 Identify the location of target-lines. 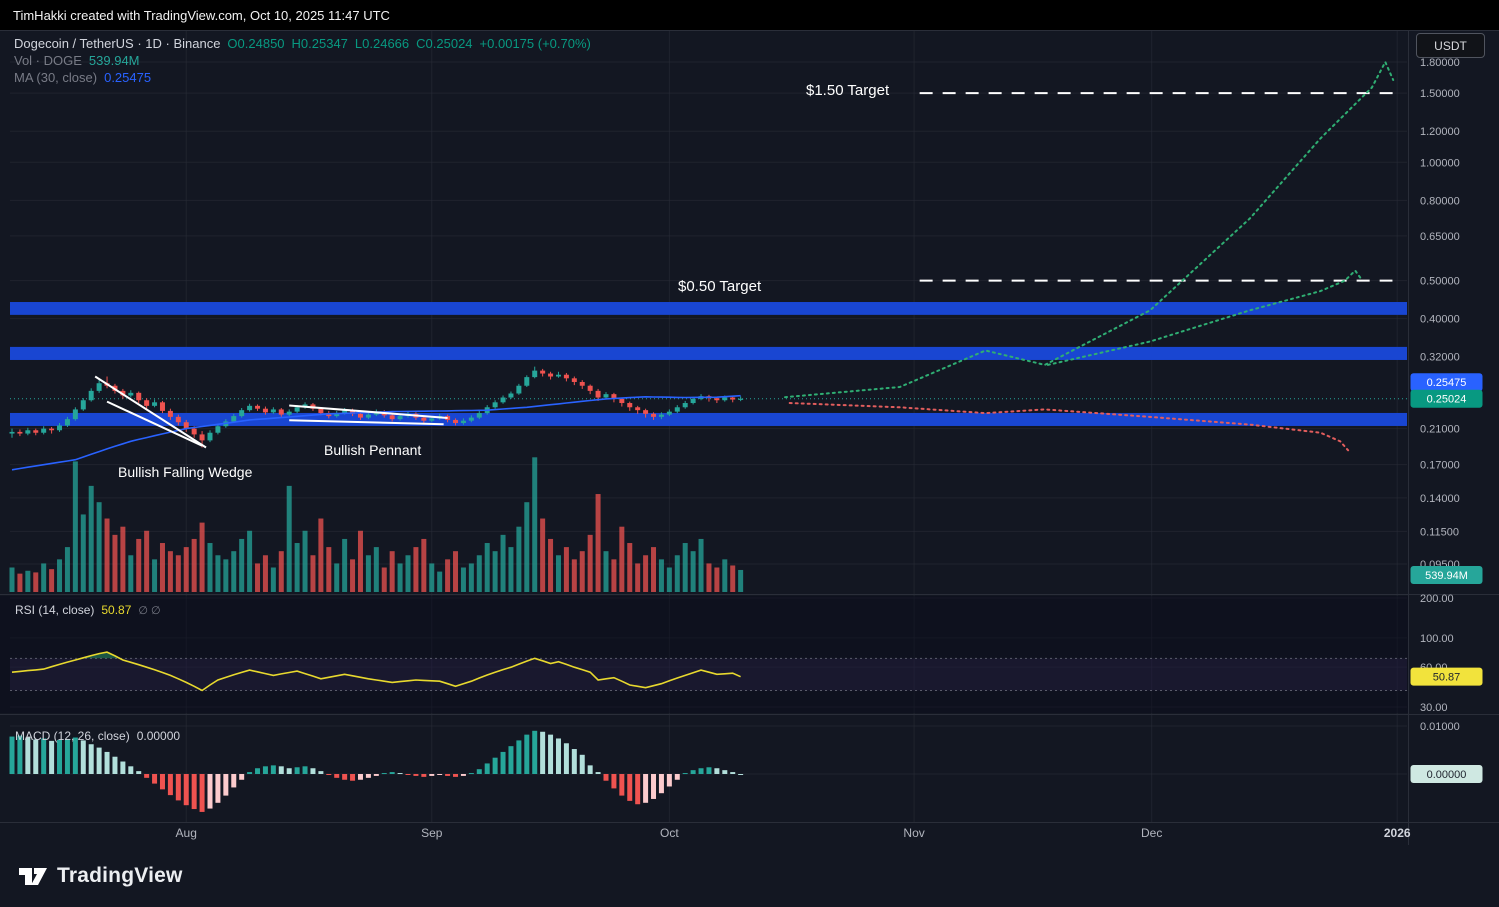
(1158, 187).